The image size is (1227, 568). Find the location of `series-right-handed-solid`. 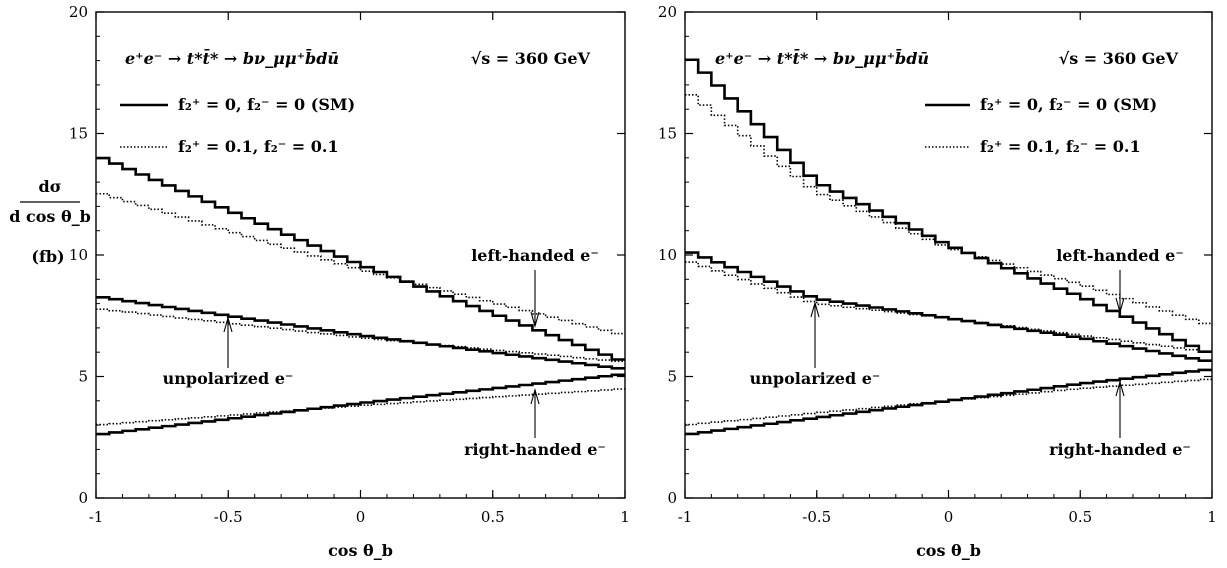

series-right-handed-solid is located at coordinates (360, 404).